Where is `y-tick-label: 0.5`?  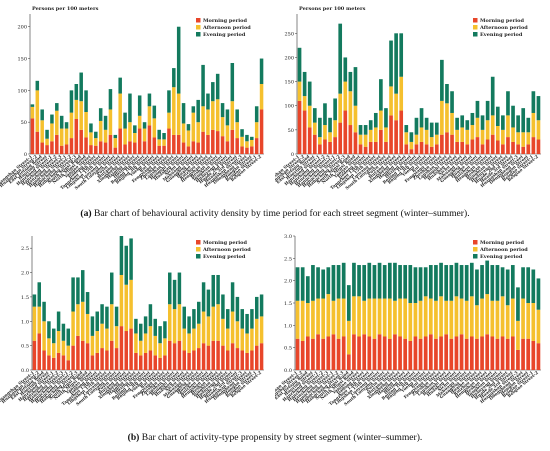 y-tick-label: 0.5 is located at coordinates (25, 347).